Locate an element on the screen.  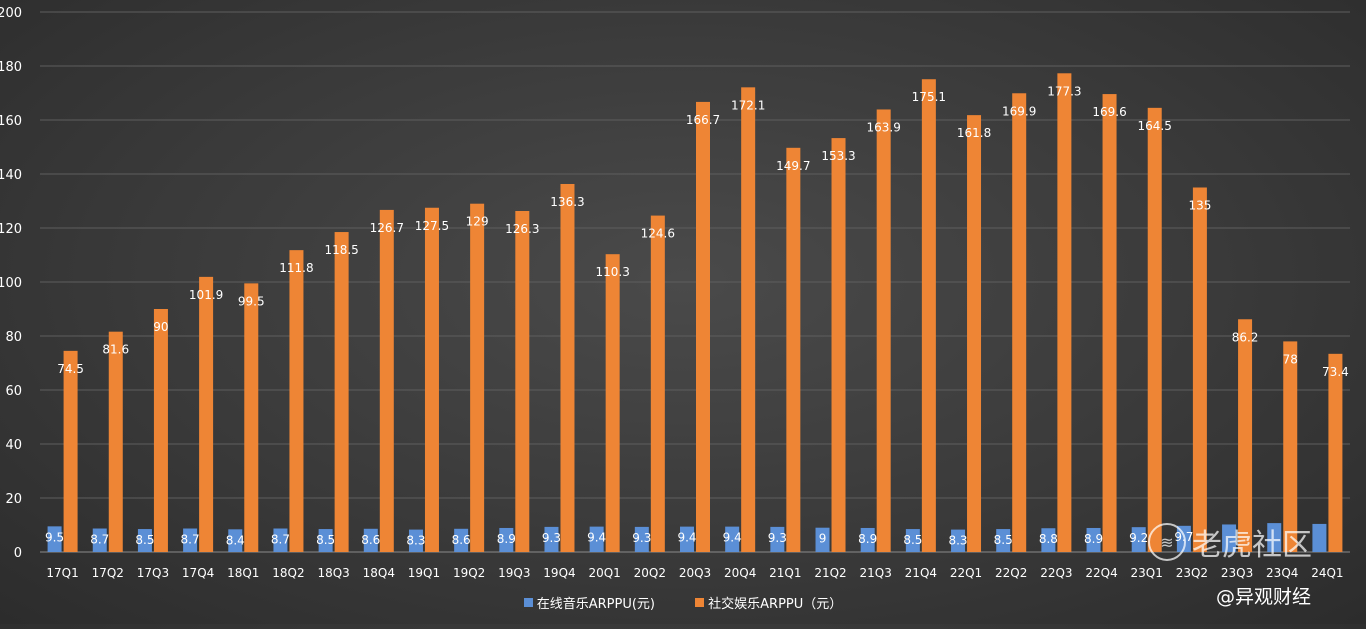
x-tick-label: 22Q4 is located at coordinates (1101, 573).